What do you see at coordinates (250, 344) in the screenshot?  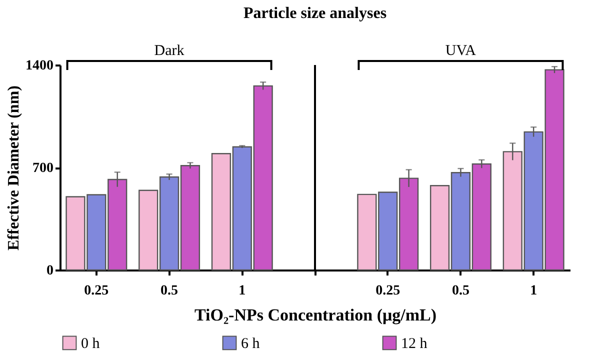 I see `legend-label: 6 h` at bounding box center [250, 344].